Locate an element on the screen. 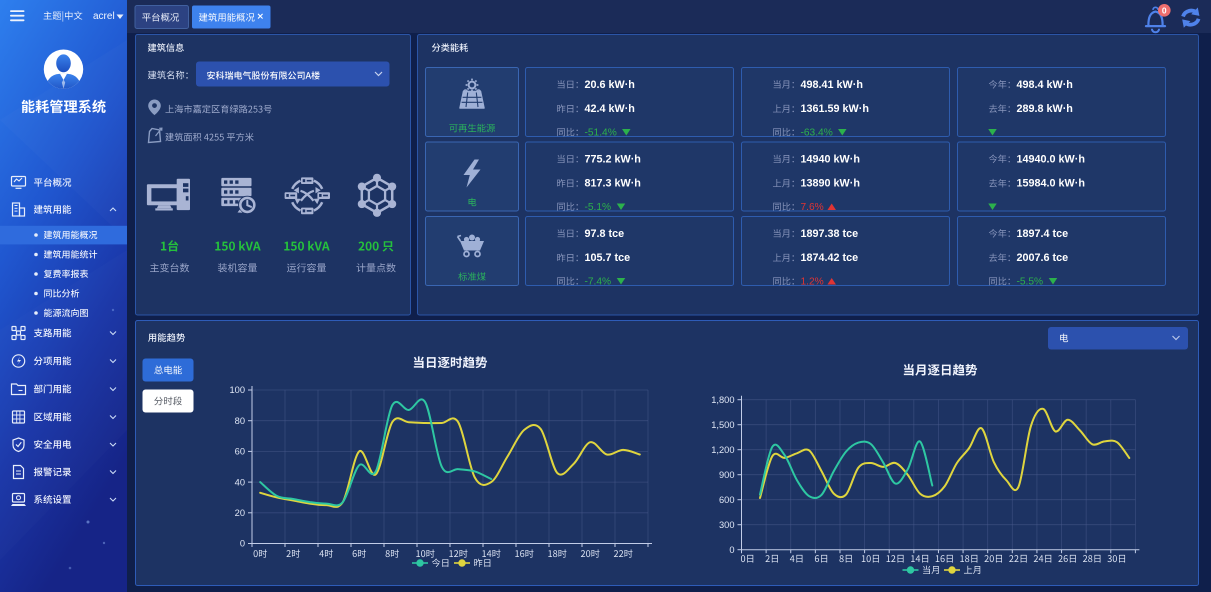  svg-text: 14940 kW·h is located at coordinates (830, 159).